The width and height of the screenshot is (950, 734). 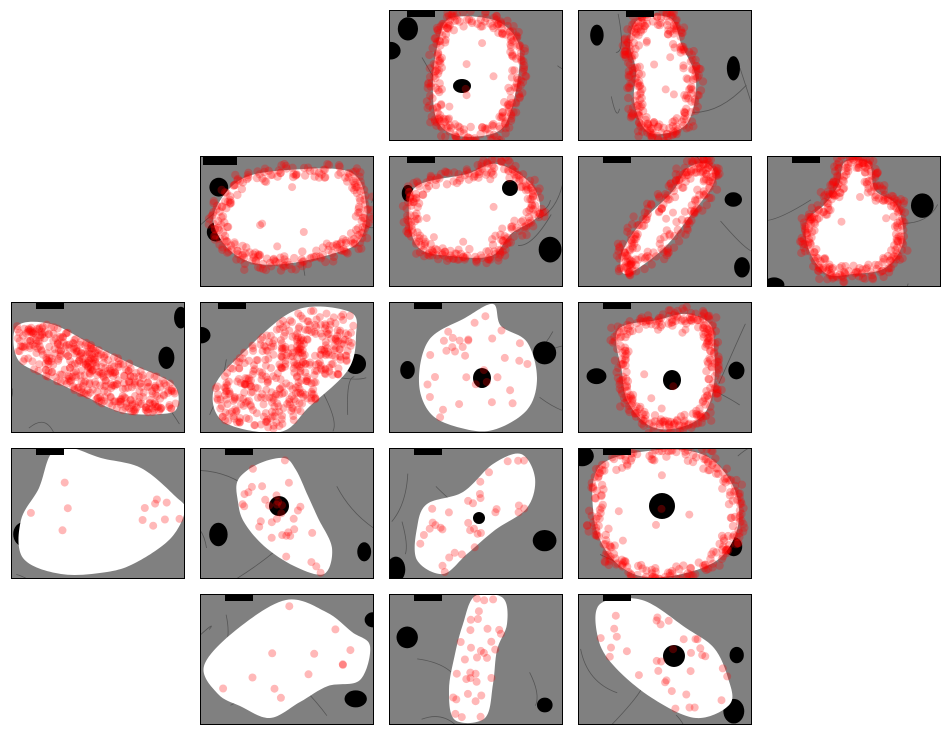 I want to click on panel-frame, so click(x=665, y=75).